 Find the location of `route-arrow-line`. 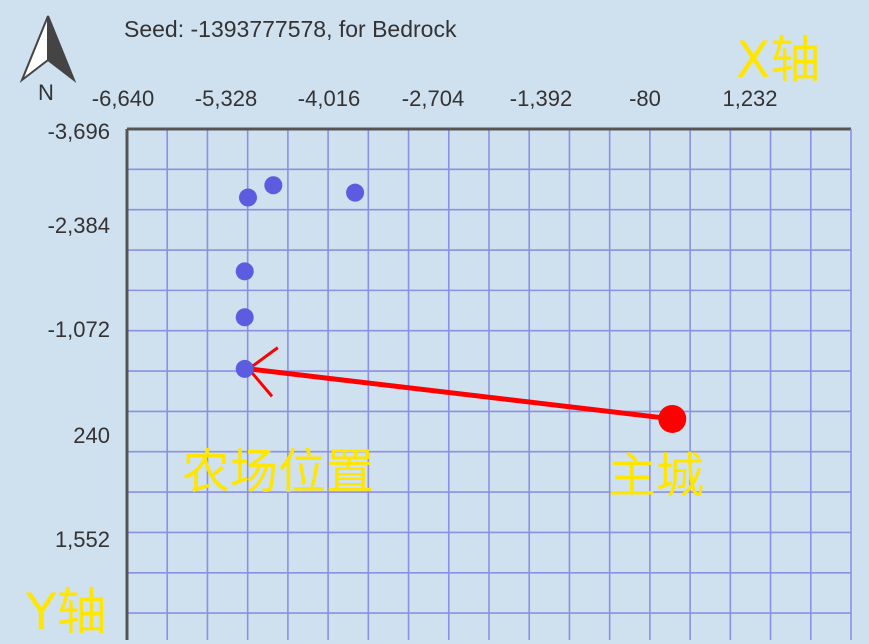

route-arrow-line is located at coordinates (460, 394).